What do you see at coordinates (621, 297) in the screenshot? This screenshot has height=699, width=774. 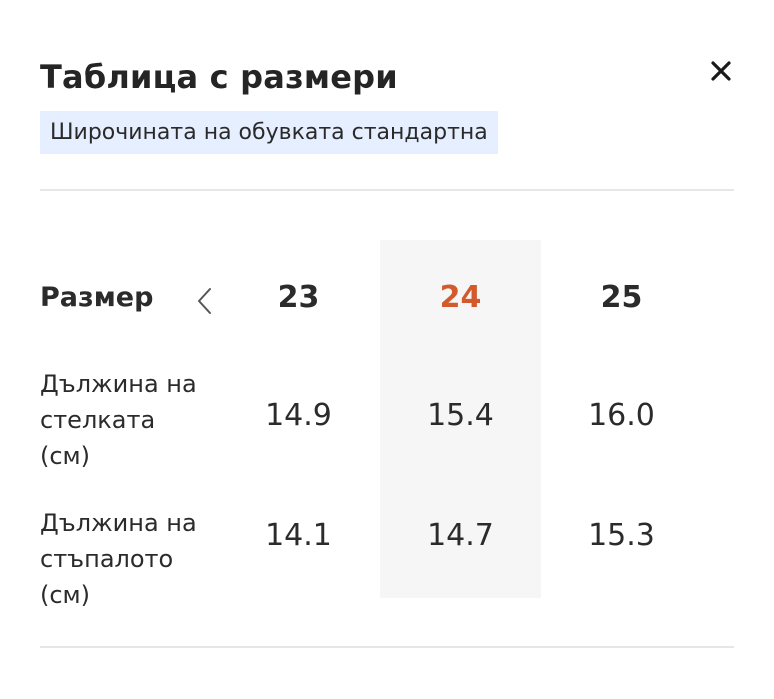 I see `size-option: 25` at bounding box center [621, 297].